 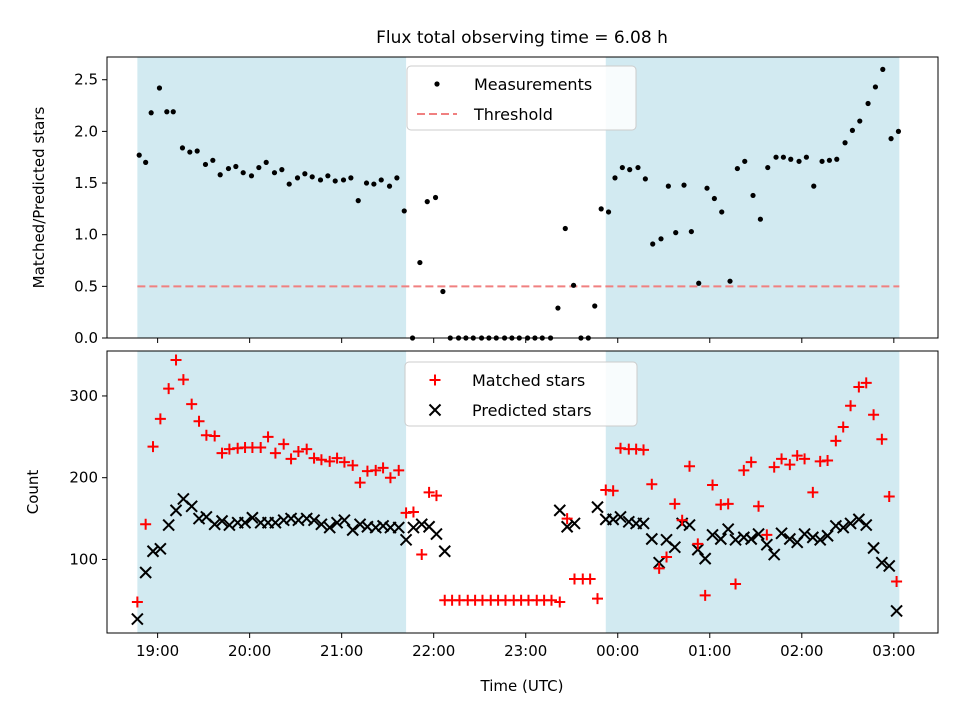 What do you see at coordinates (522, 38) in the screenshot?
I see `chart-title: Flux total observing time = 6.08 h` at bounding box center [522, 38].